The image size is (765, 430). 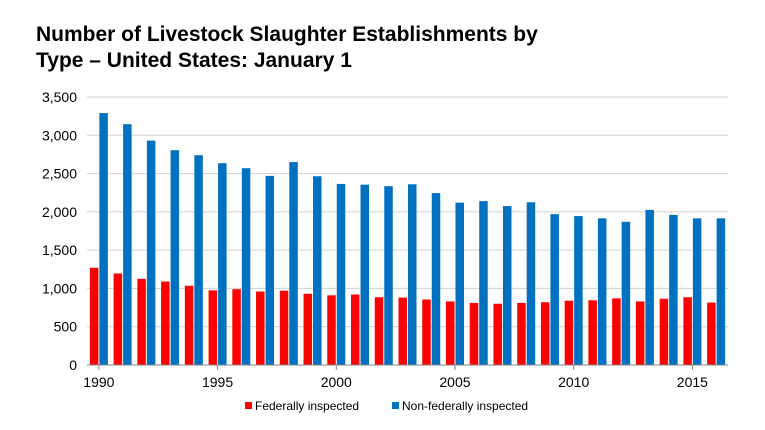 What do you see at coordinates (454, 382) in the screenshot?
I see `x-tick-label: 2005` at bounding box center [454, 382].